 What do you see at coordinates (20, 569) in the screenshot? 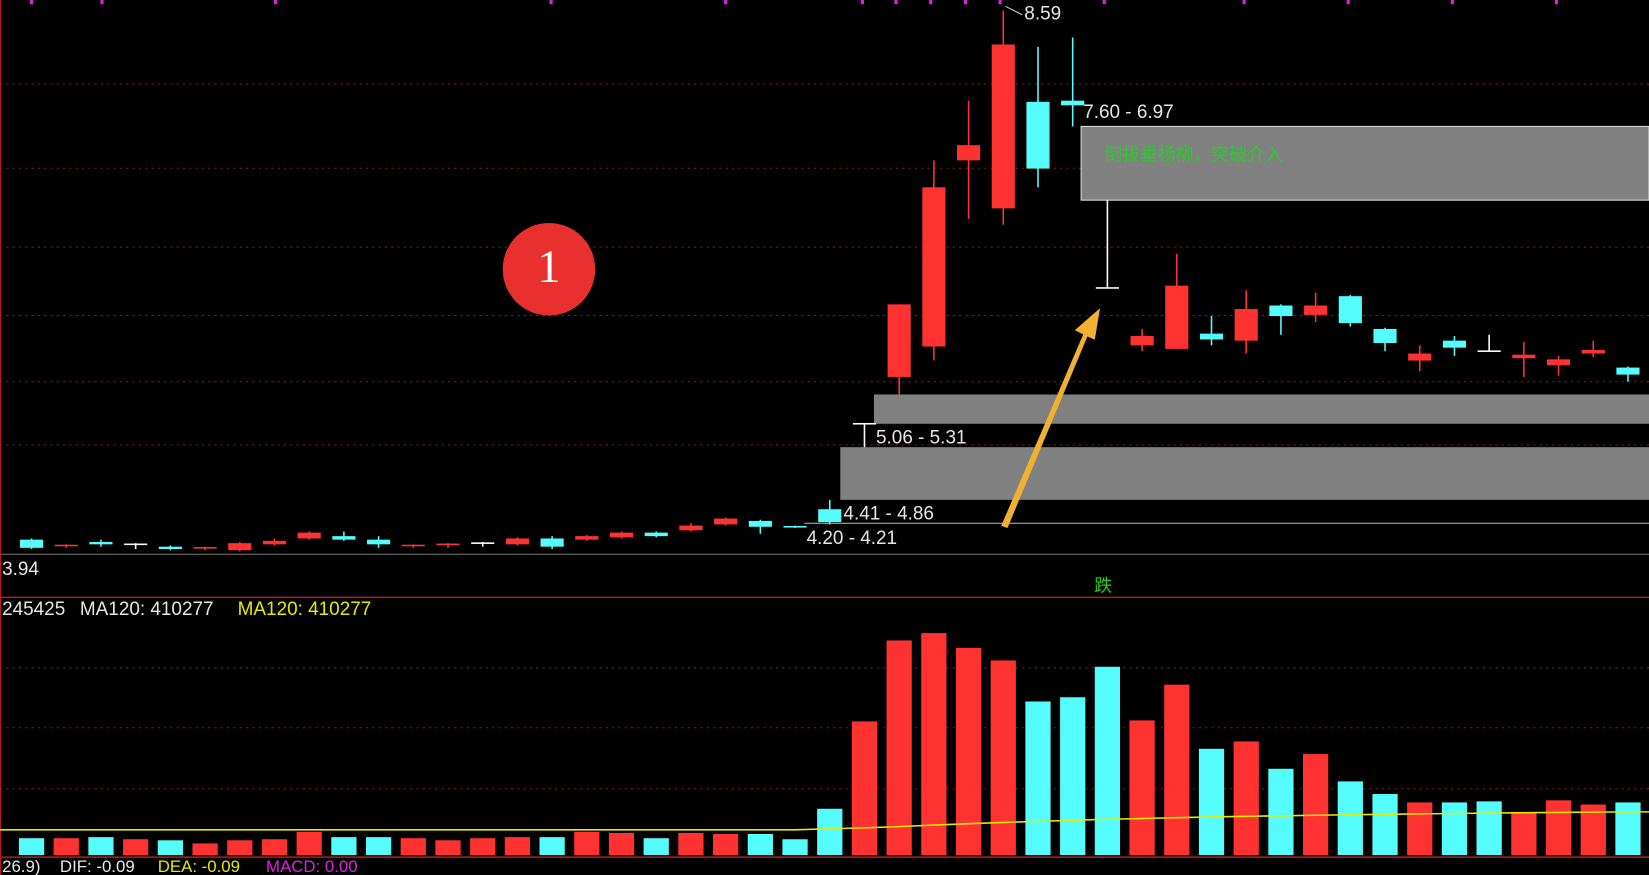
I see `min-price-label: 3.94` at bounding box center [20, 569].